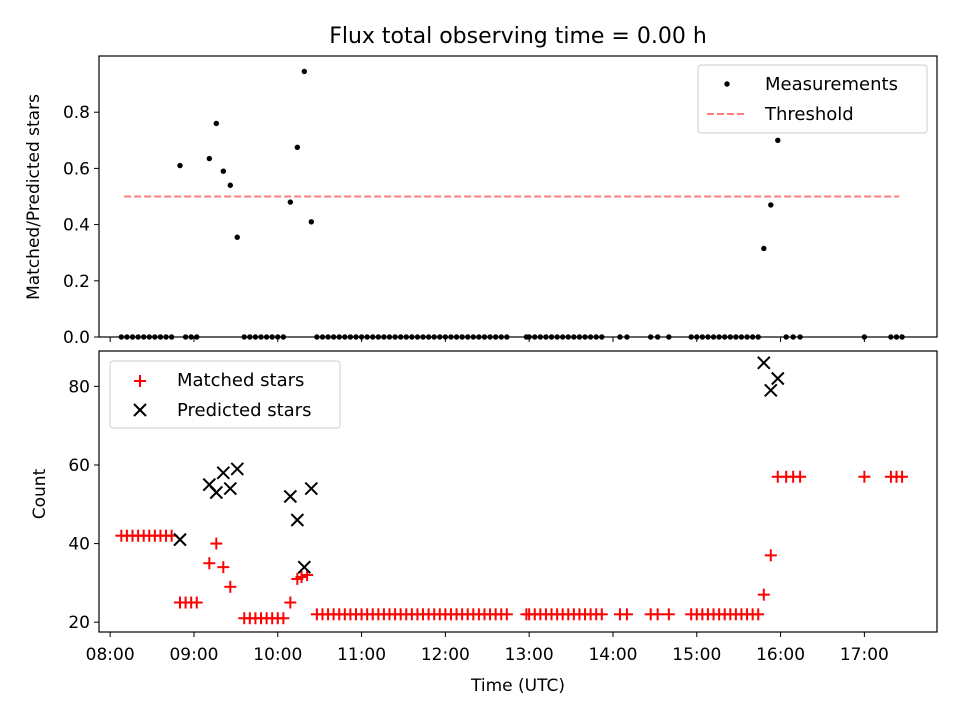  I want to click on bottom-y-tick-label-0: 20, so click(79, 623).